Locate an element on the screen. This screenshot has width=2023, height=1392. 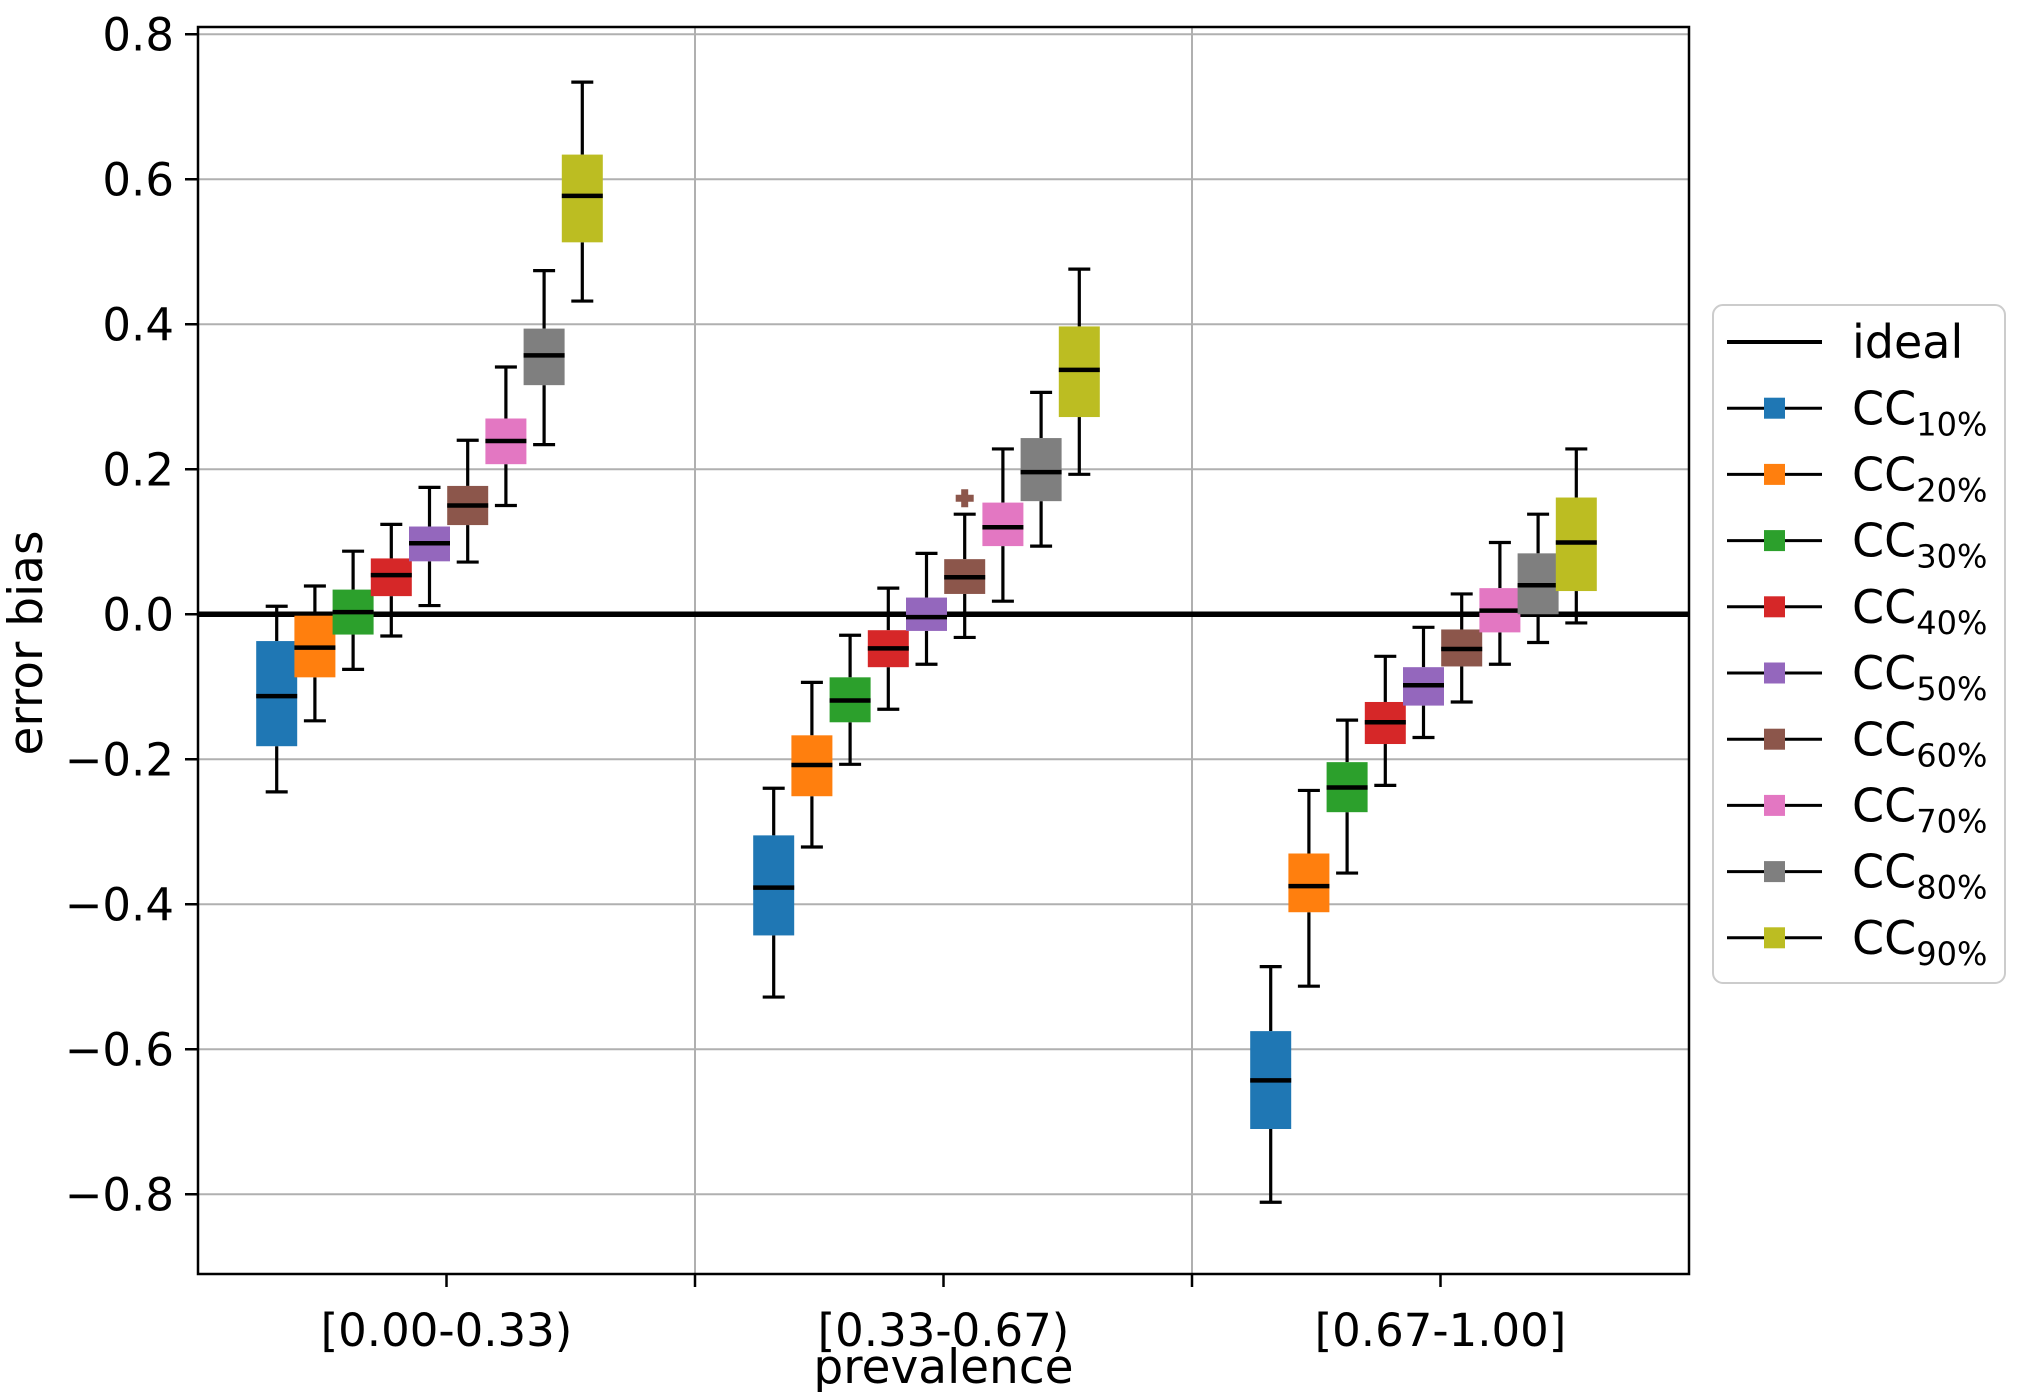
box-CC90%-group1 is located at coordinates (582, 191).